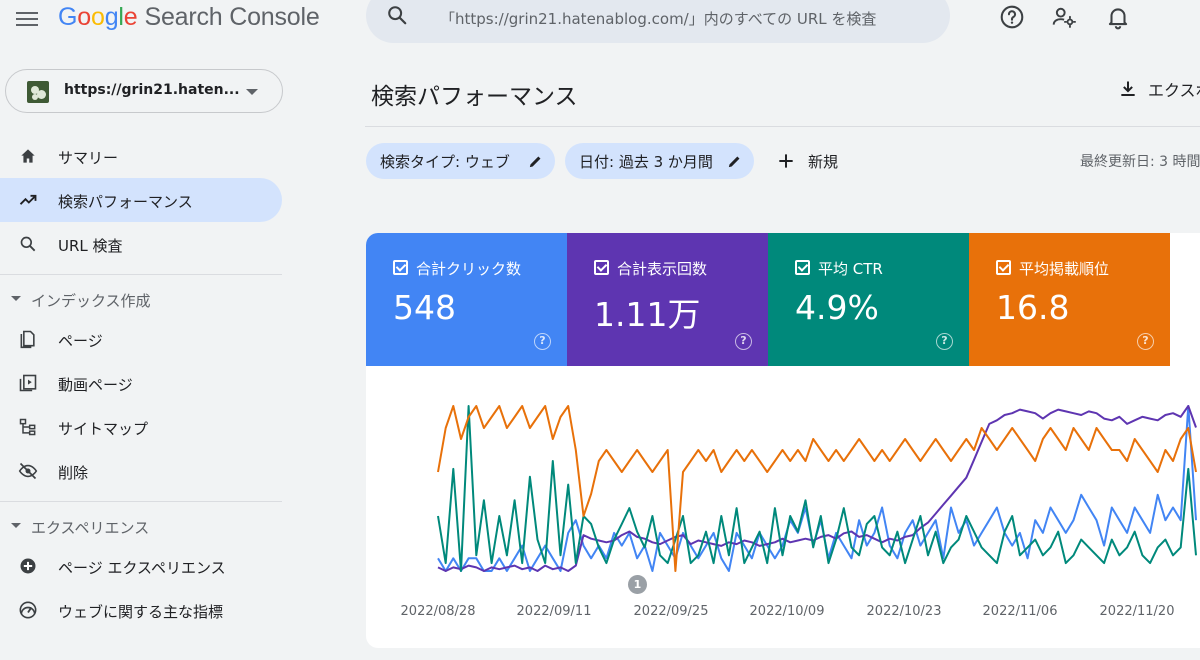 This screenshot has width=1200, height=660. I want to click on filter-chip-date: 日付: 過去 3 か月間, so click(659, 161).